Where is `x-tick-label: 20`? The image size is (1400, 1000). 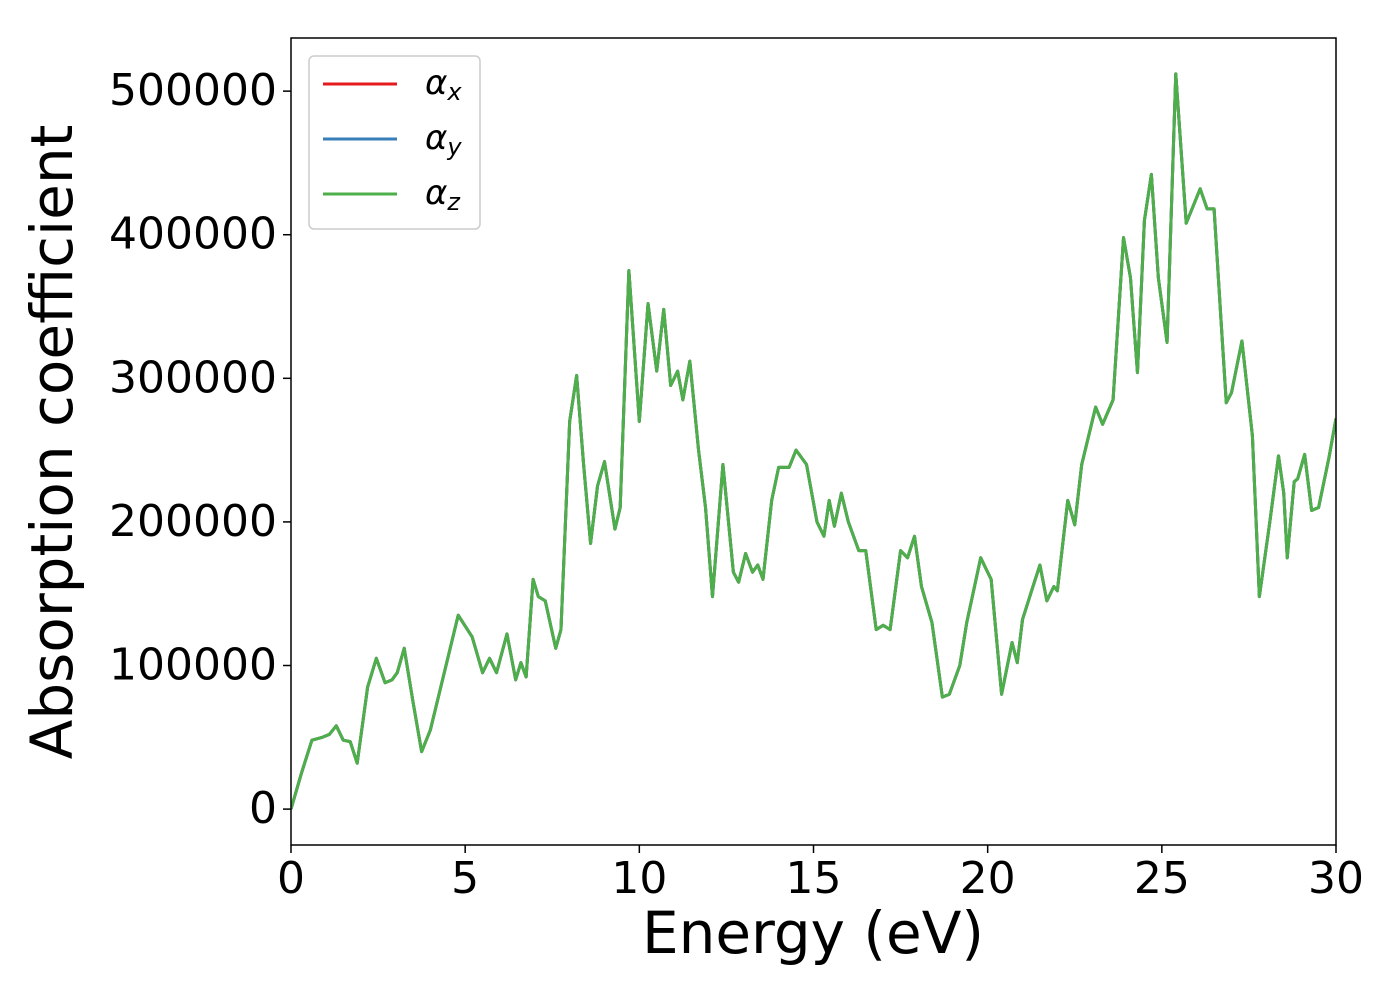
x-tick-label: 20 is located at coordinates (988, 878).